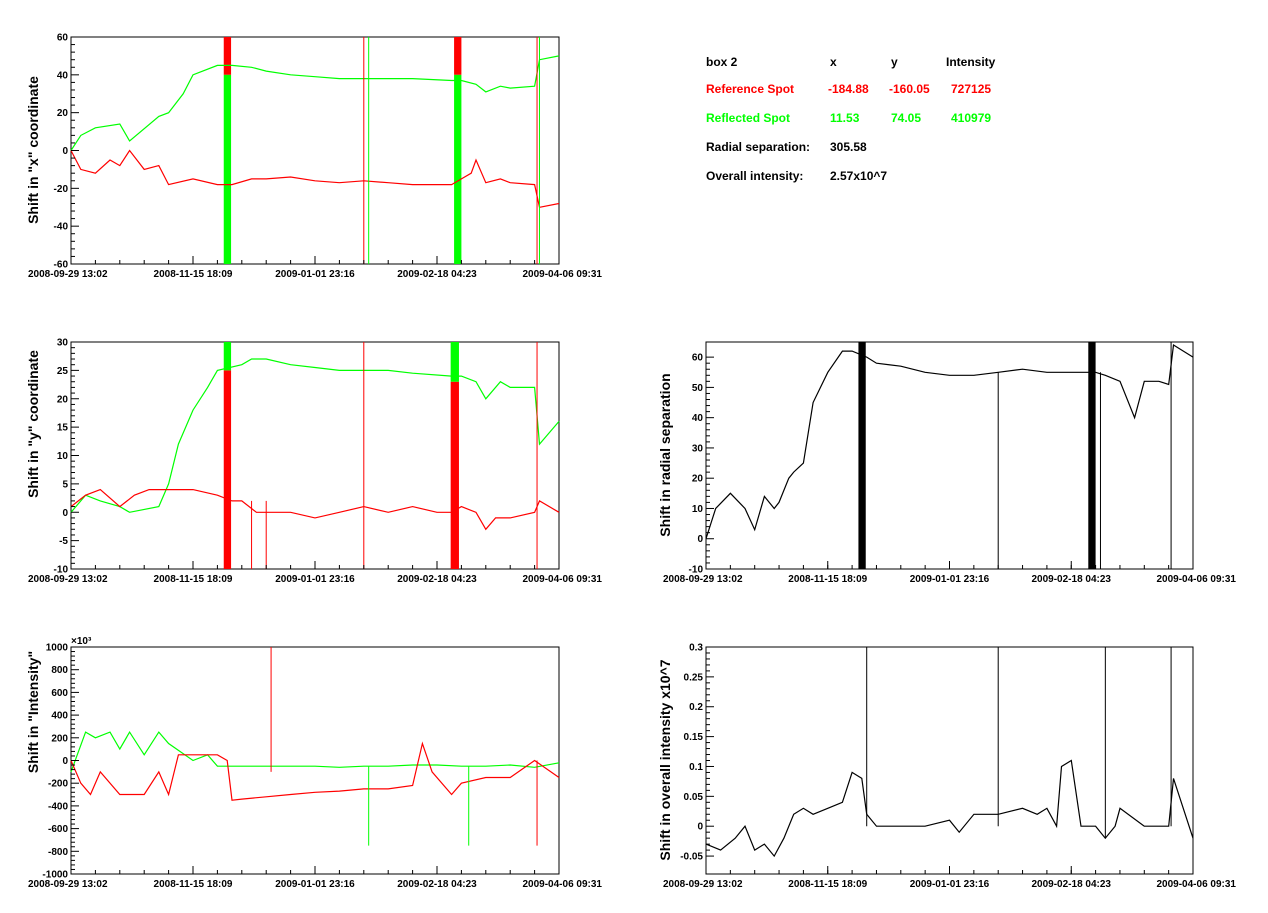  What do you see at coordinates (848, 147) in the screenshot?
I see `radial-separation-value: 305.58` at bounding box center [848, 147].